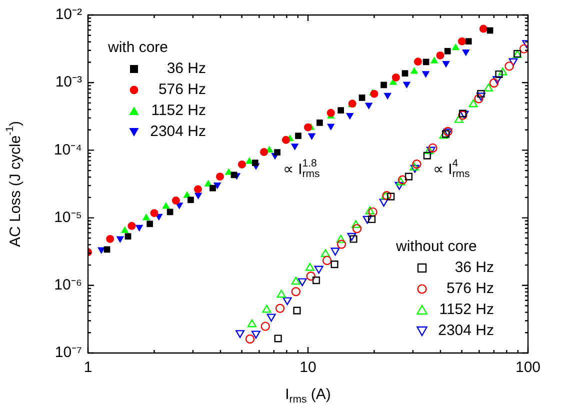  Describe the element at coordinates (68, 285) in the screenshot. I see `y-tick-label: 10⁻⁶` at that location.